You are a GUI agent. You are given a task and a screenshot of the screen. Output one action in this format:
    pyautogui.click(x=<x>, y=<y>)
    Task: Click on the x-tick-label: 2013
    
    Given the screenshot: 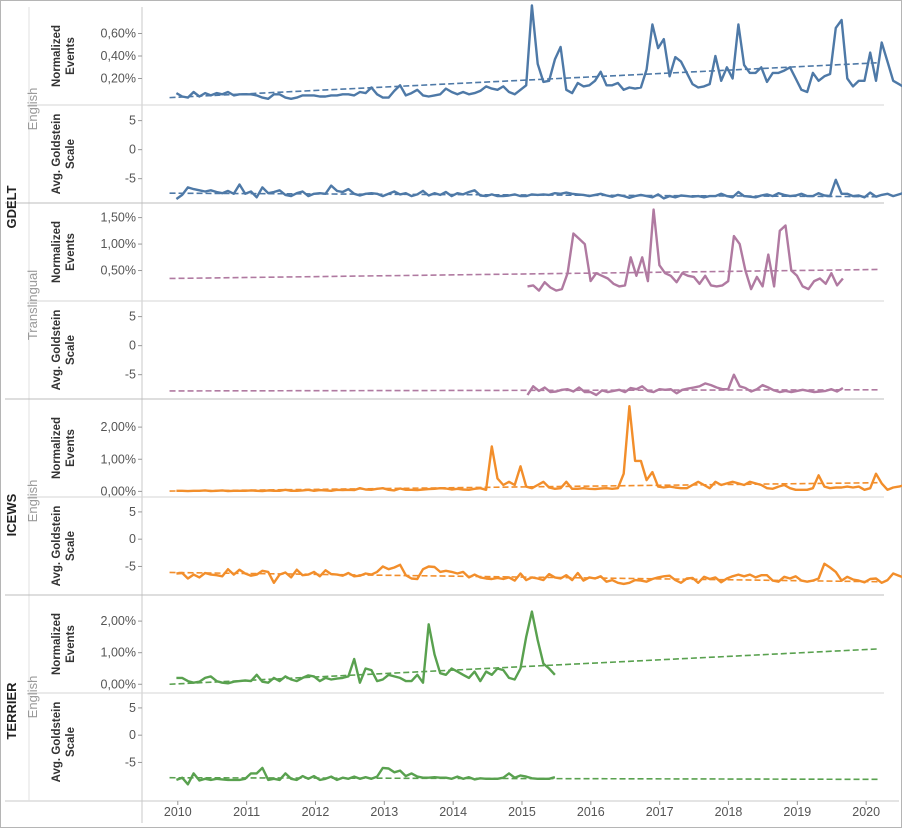 What is the action you would take?
    pyautogui.click(x=384, y=812)
    